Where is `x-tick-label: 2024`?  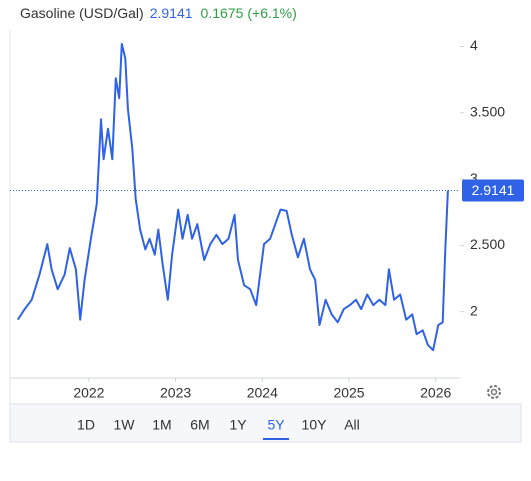
x-tick-label: 2024 is located at coordinates (262, 393).